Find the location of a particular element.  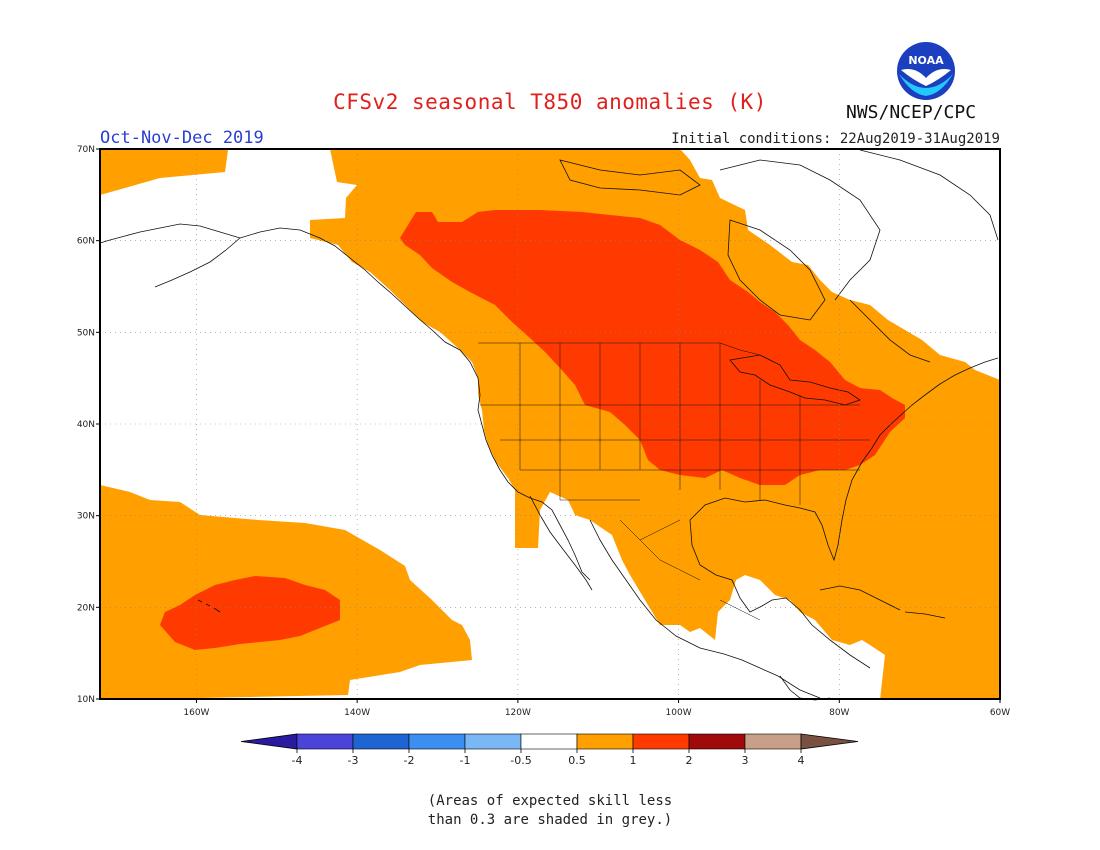

baja-california is located at coordinates (561, 543).